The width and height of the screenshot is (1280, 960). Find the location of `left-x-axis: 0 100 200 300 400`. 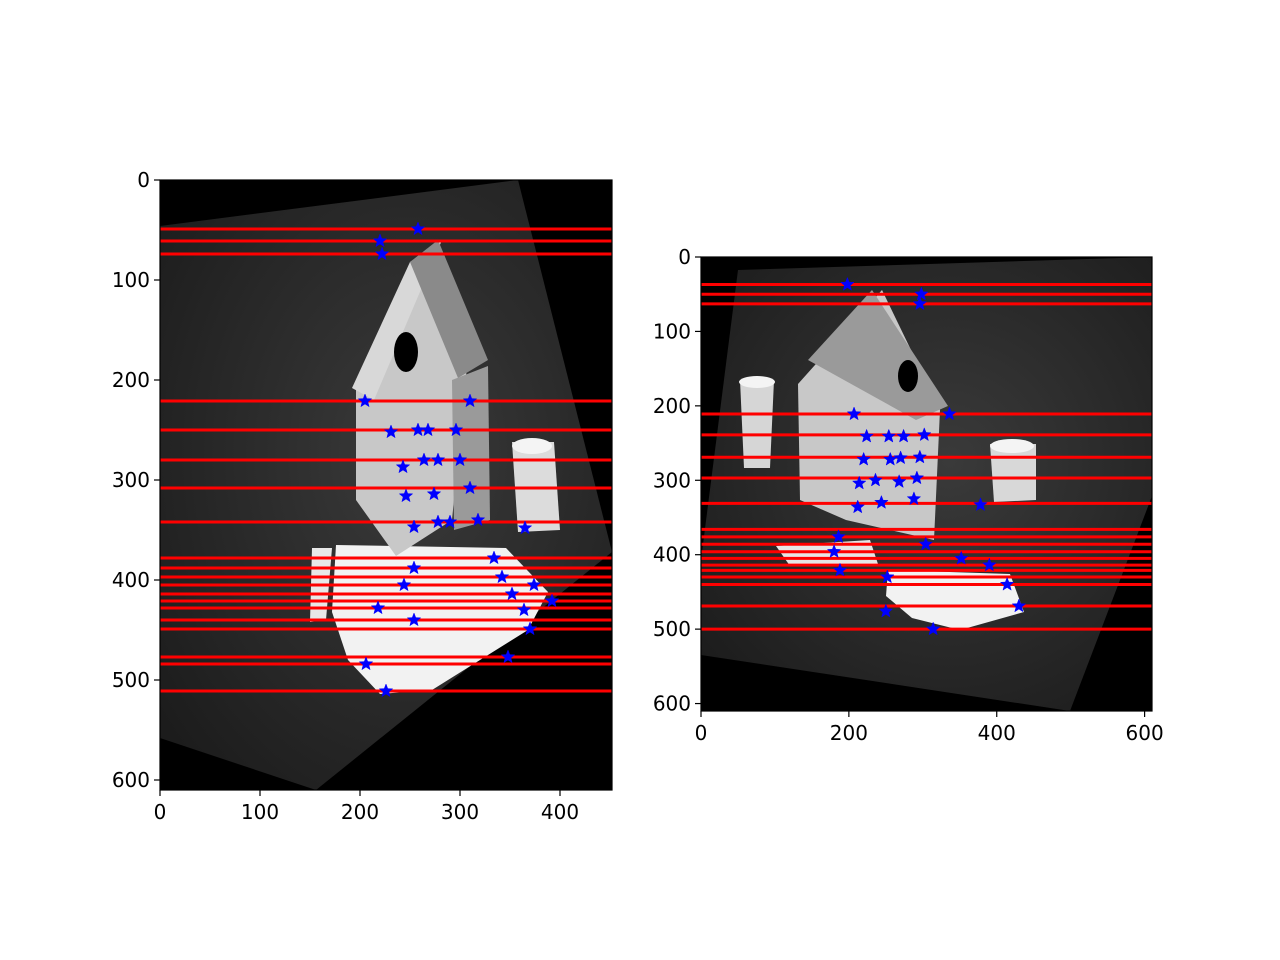

left-x-axis: 0 100 200 300 400 is located at coordinates (366, 807).